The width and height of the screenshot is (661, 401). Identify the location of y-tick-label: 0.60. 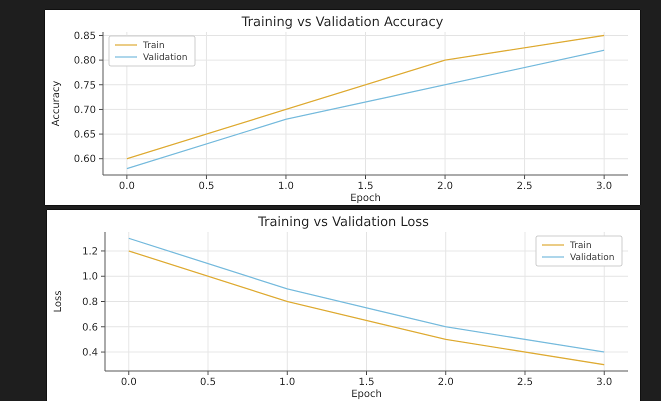
(85, 160).